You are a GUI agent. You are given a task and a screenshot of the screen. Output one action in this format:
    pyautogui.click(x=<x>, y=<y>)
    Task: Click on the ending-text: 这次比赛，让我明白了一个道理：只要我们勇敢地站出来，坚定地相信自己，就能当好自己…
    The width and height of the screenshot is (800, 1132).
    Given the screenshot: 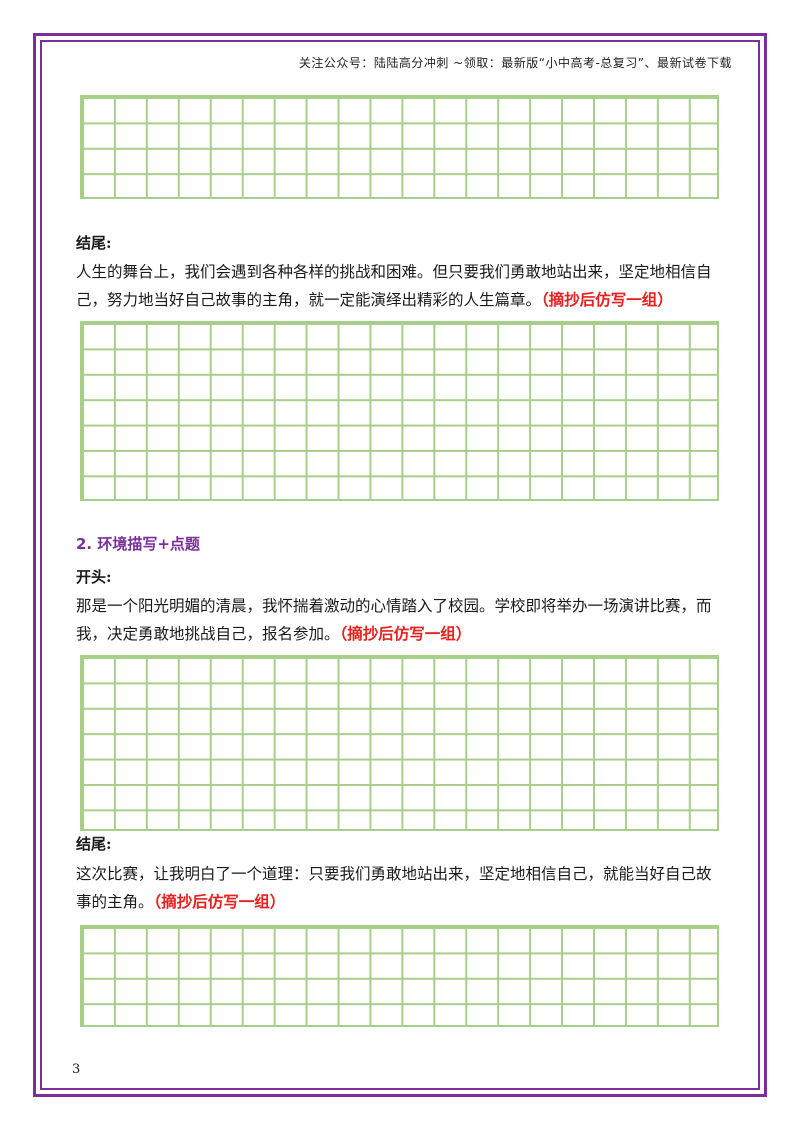 What is the action you would take?
    pyautogui.click(x=394, y=888)
    